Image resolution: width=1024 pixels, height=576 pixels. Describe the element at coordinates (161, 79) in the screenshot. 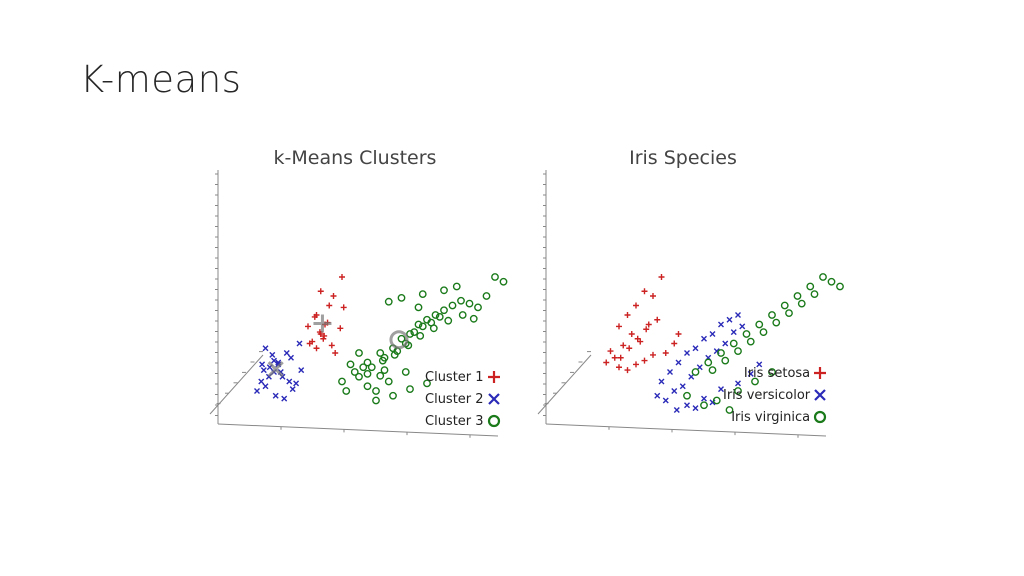

I see `slide-title: K-means` at that location.